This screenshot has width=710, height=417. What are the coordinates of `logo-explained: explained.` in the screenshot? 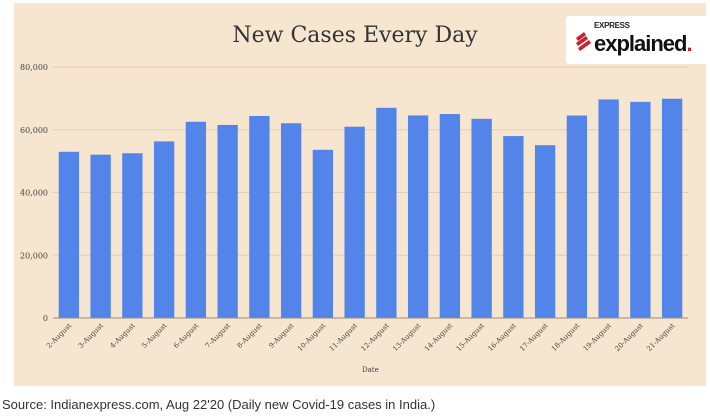 It's located at (643, 43).